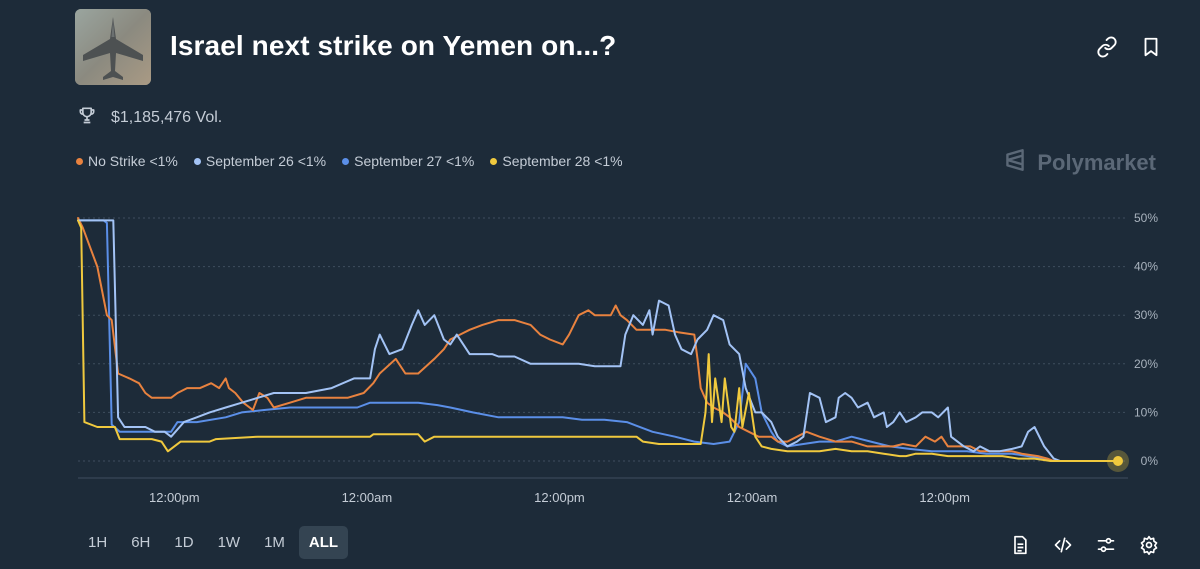  I want to click on fighter-jet-image, so click(113, 47).